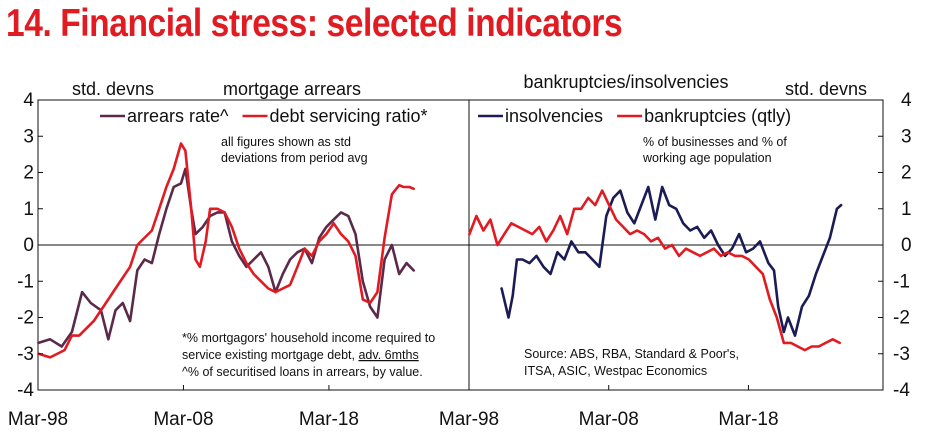  What do you see at coordinates (28, 136) in the screenshot?
I see `left-y-tick-label: 3` at bounding box center [28, 136].